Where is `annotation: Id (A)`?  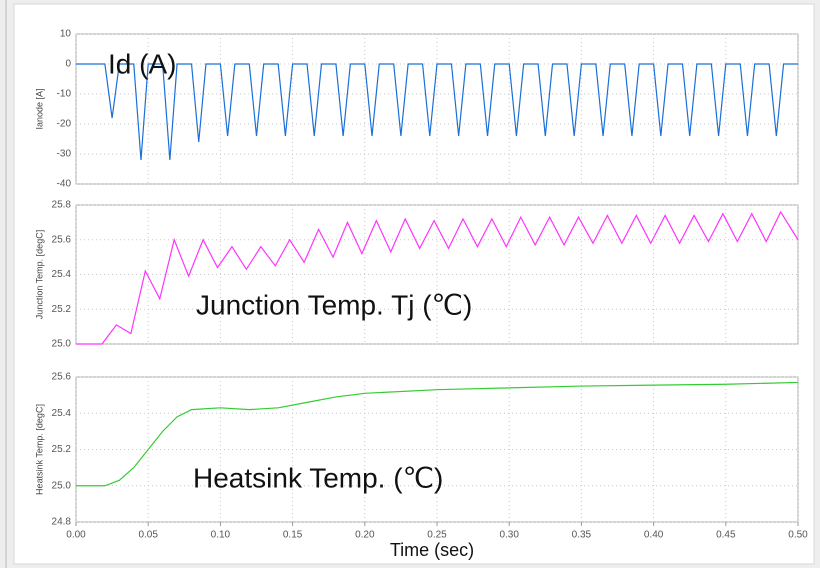
annotation: Id (A) is located at coordinates (142, 63).